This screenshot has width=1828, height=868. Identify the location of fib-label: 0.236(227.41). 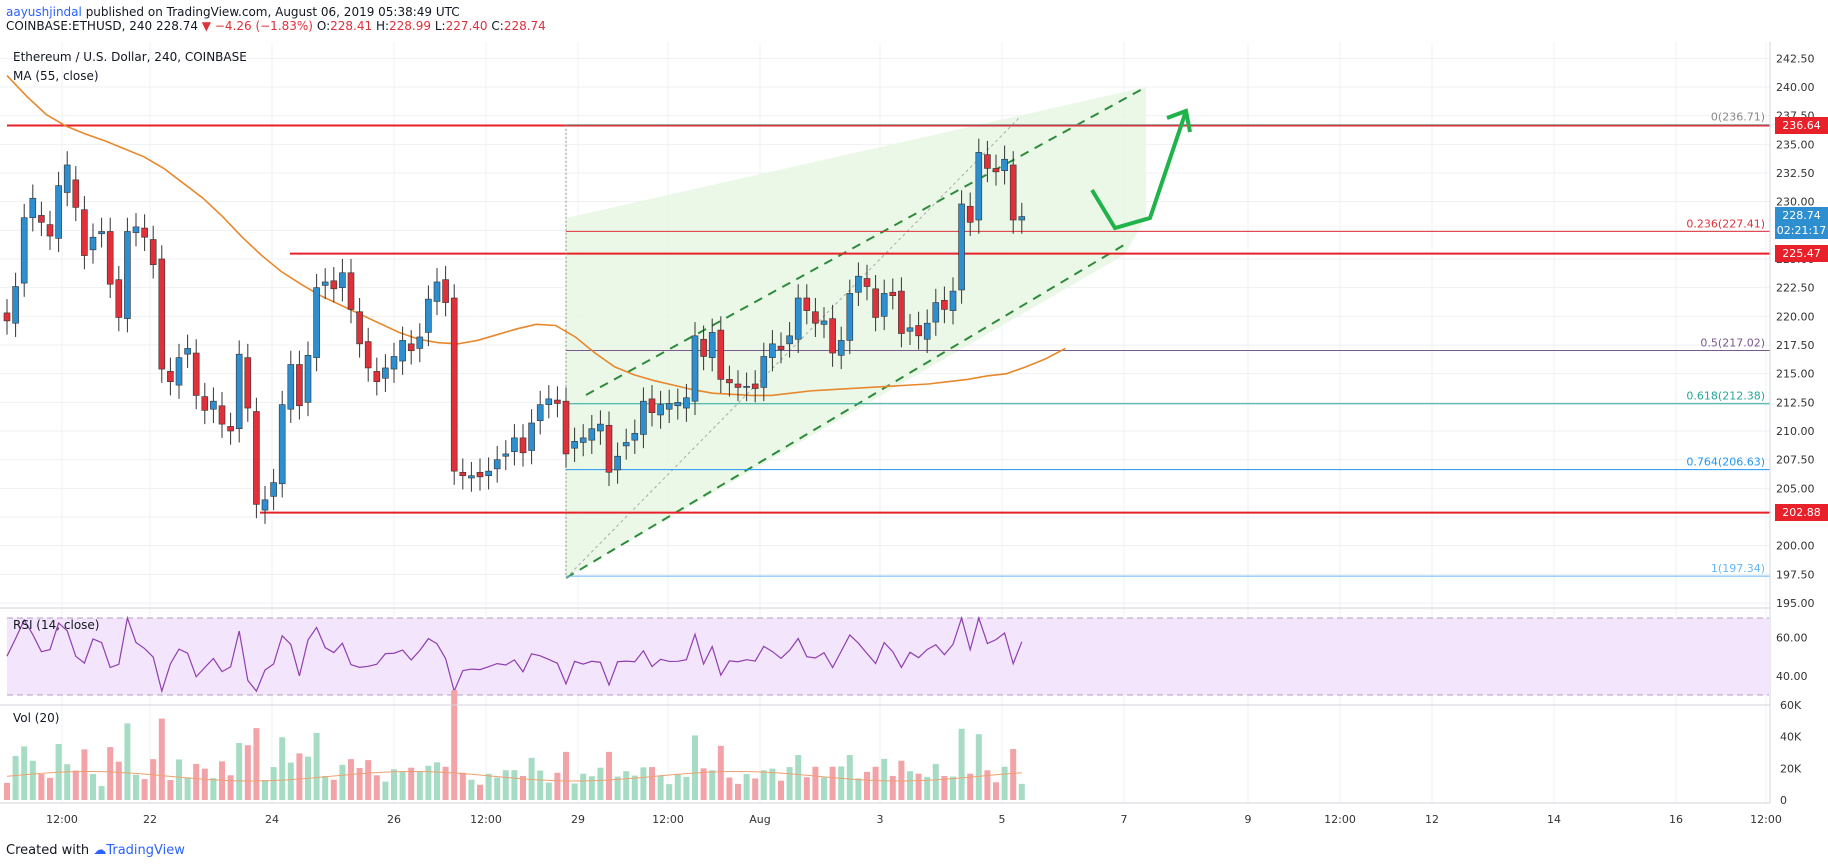
(1725, 223).